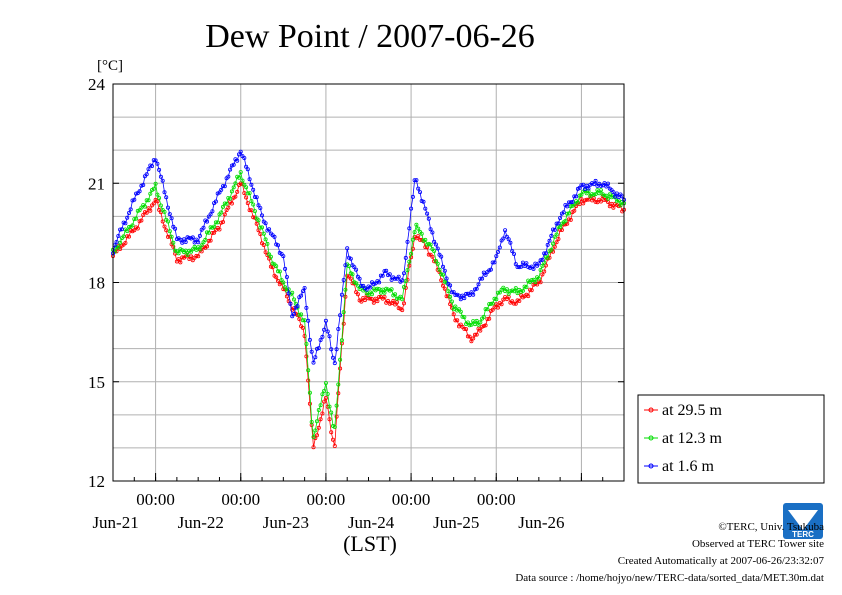 The image size is (842, 595). I want to click on y-tick-label: 18, so click(96, 283).